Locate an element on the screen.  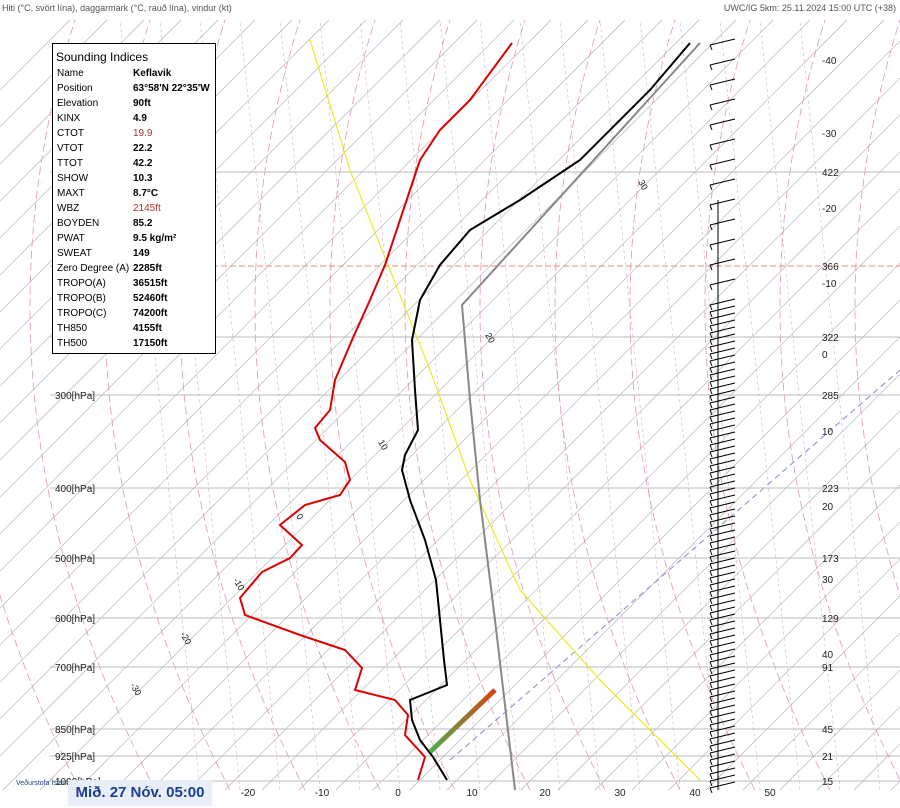
index-name: BOYDEN is located at coordinates (78, 223).